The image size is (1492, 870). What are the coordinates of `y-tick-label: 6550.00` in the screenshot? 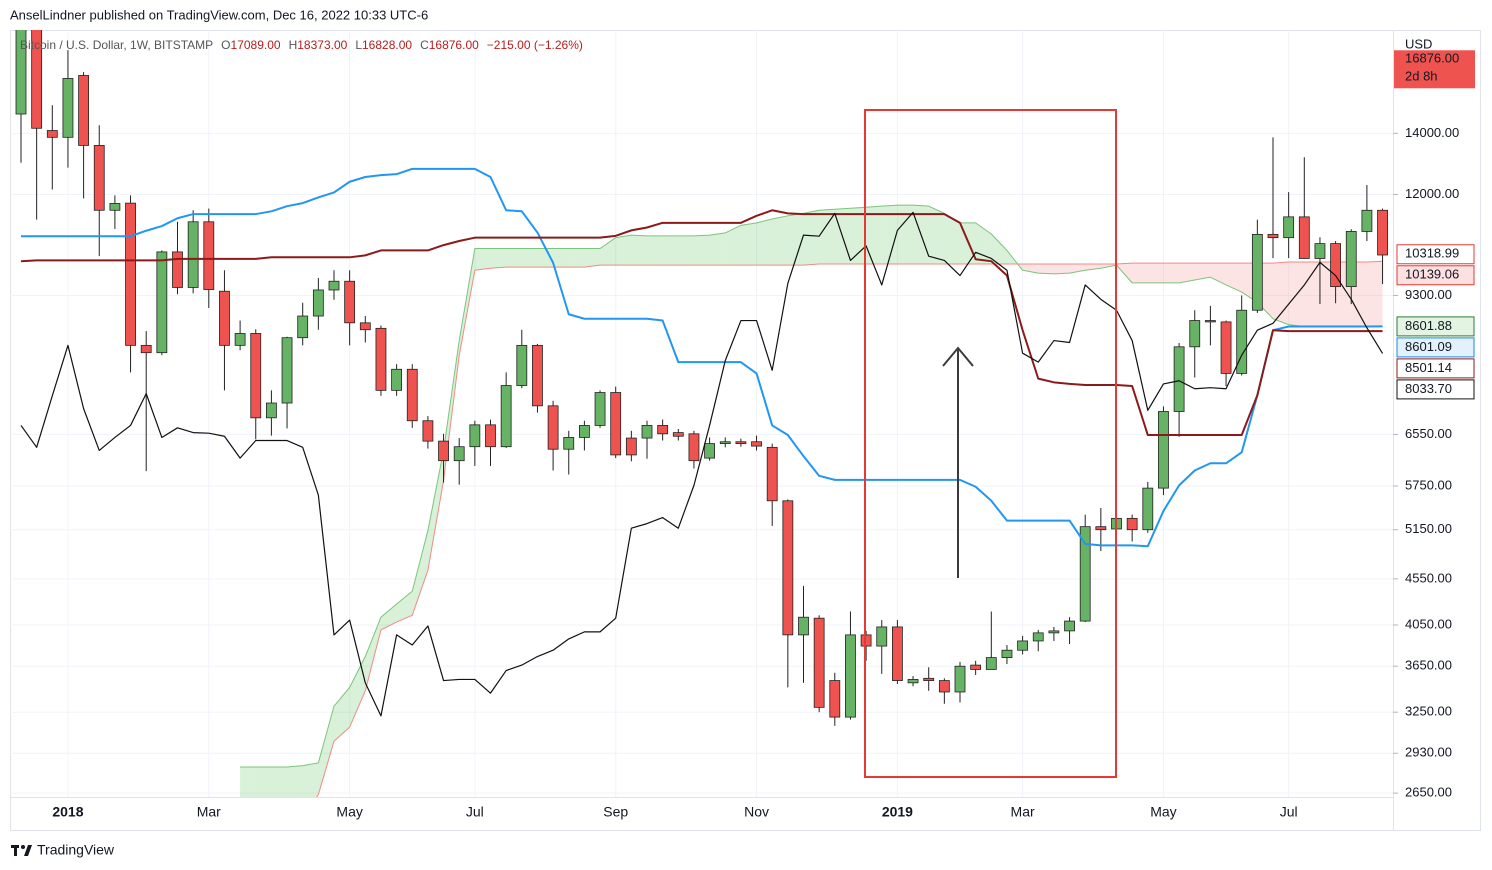 It's located at (1428, 433).